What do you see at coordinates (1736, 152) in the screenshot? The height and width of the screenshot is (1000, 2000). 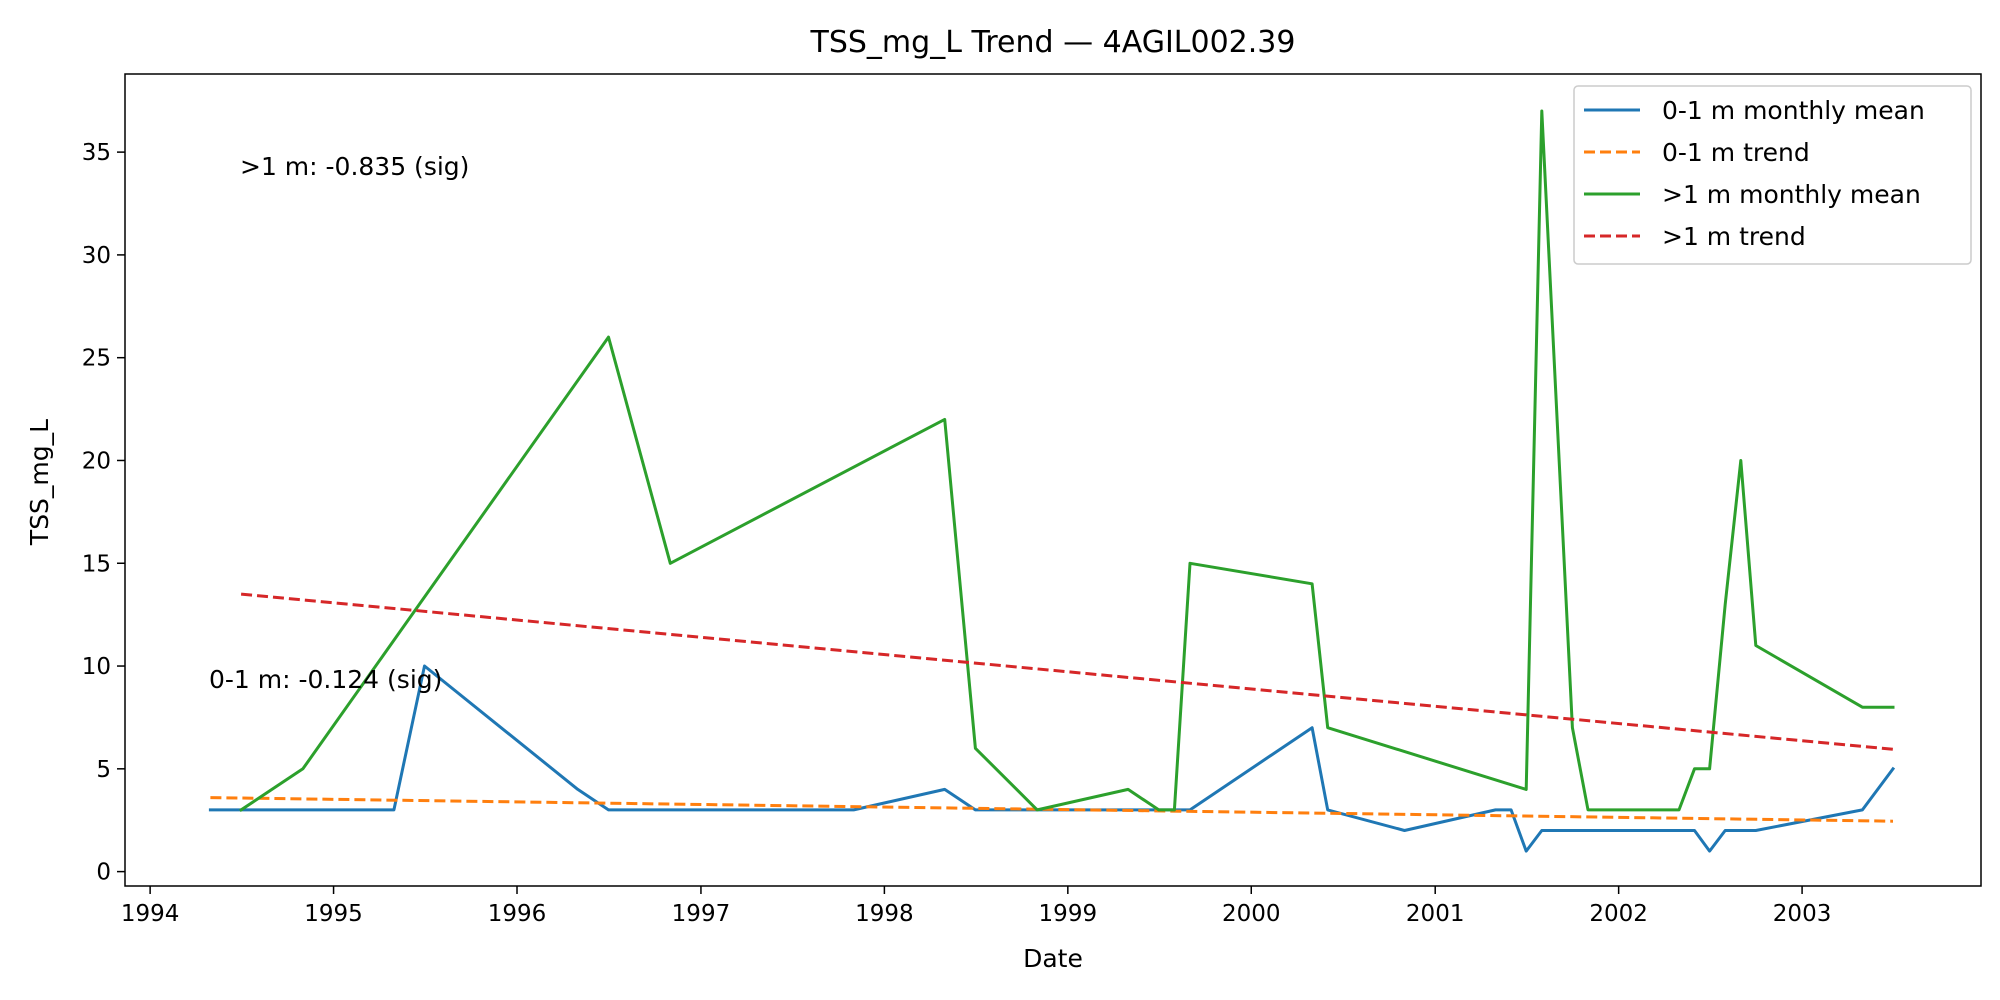 I see `legend-label-0-1-m-trend: 0-1 m trend` at bounding box center [1736, 152].